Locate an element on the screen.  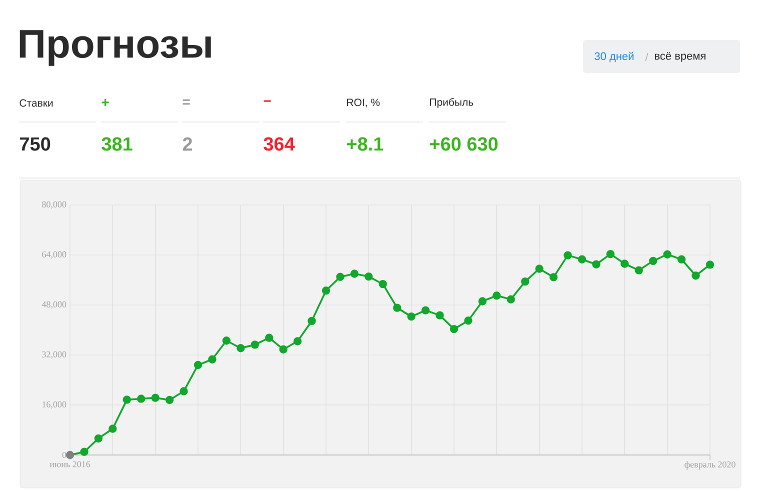
x-tick-label: февраль 2020 is located at coordinates (710, 465).